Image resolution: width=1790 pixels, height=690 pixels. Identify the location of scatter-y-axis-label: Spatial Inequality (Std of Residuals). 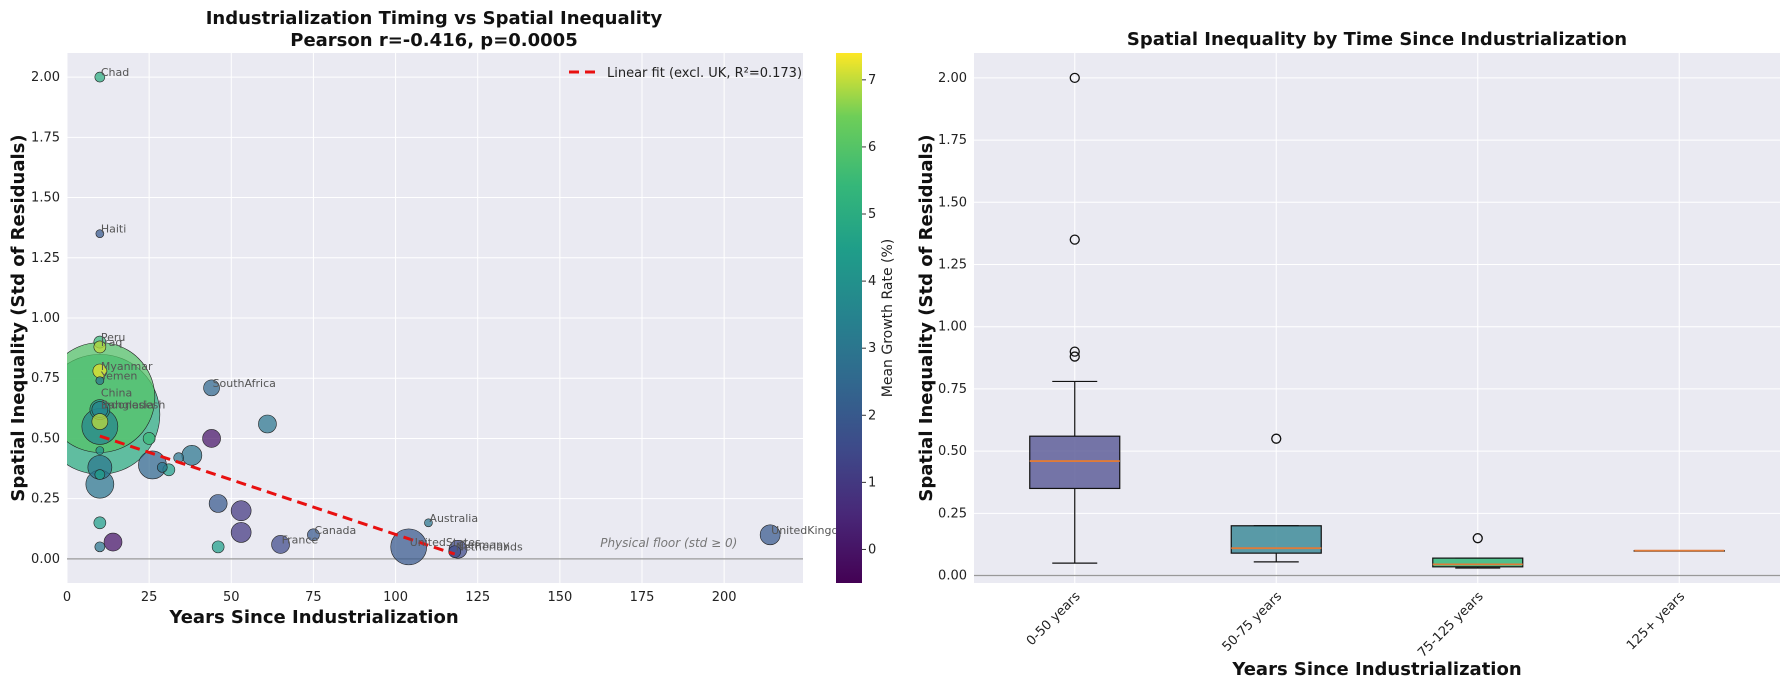
(18, 317).